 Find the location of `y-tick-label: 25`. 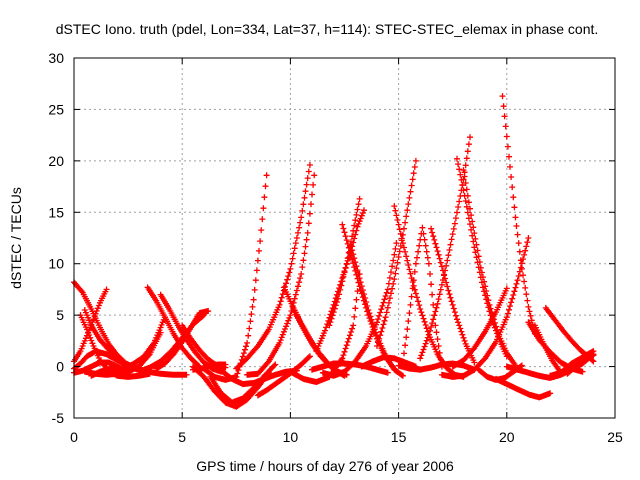

y-tick-label: 25 is located at coordinates (56, 109).